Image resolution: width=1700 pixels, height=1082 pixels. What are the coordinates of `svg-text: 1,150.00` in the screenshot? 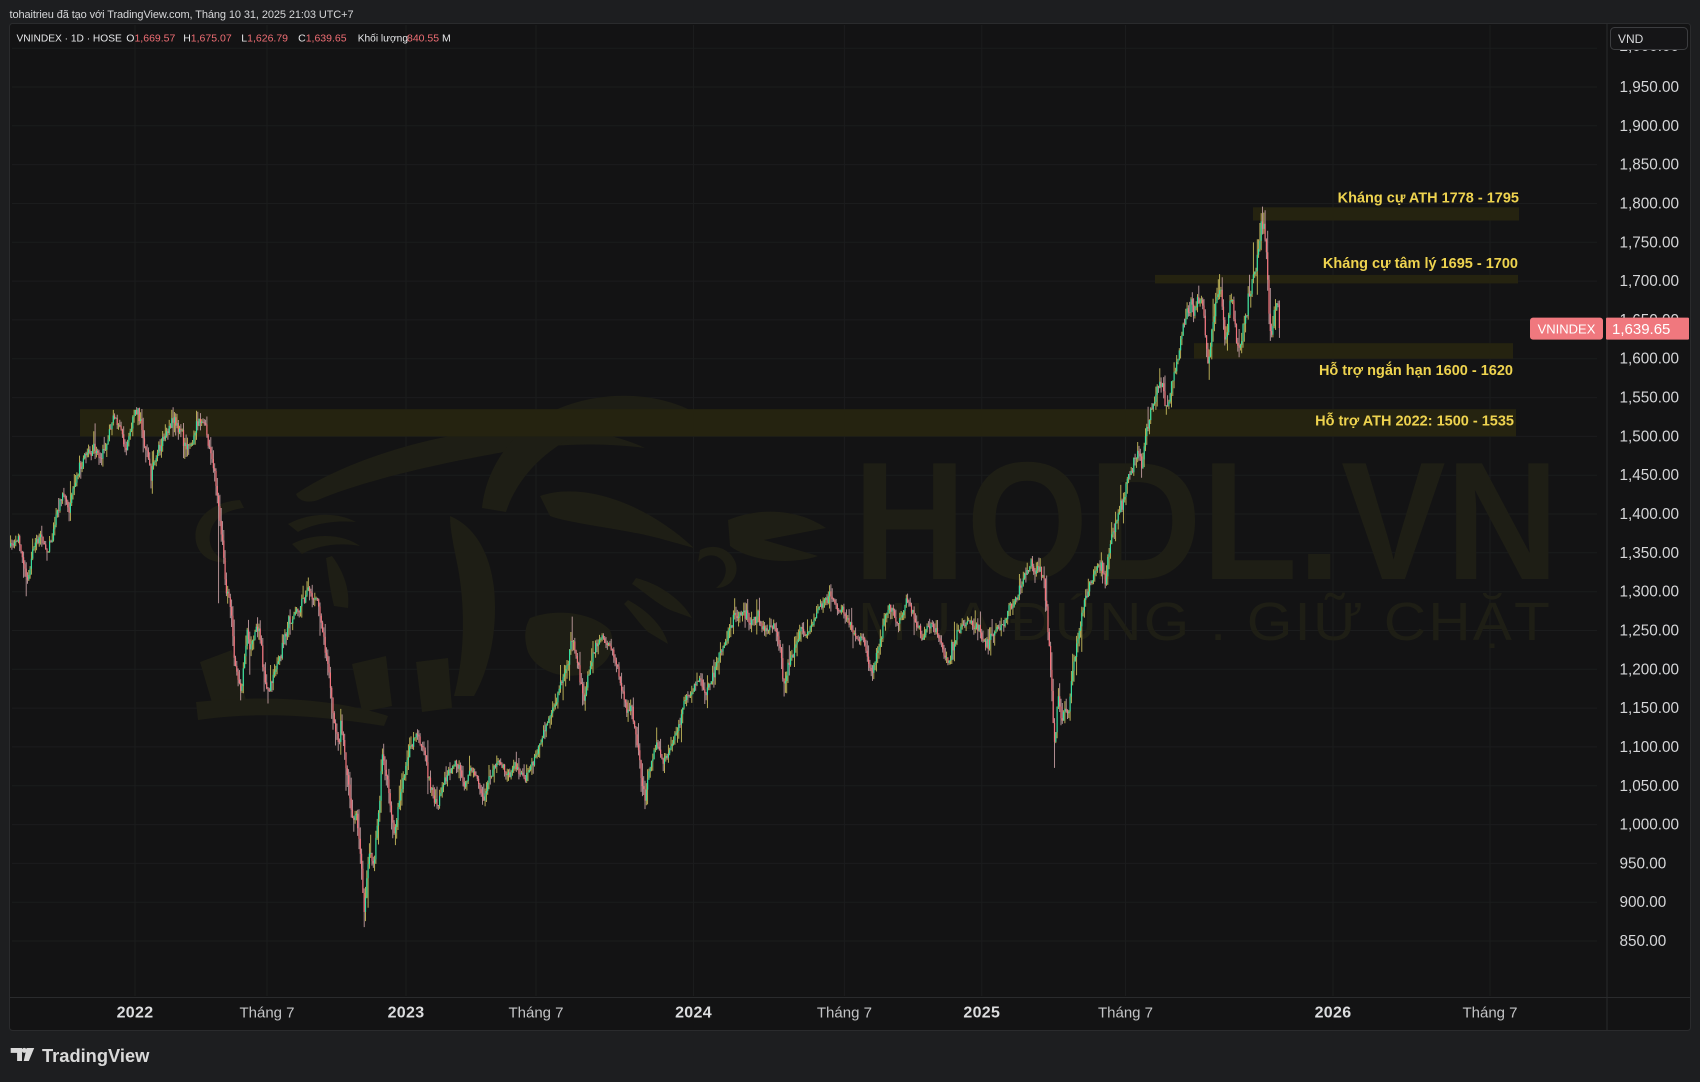 It's located at (1650, 708).